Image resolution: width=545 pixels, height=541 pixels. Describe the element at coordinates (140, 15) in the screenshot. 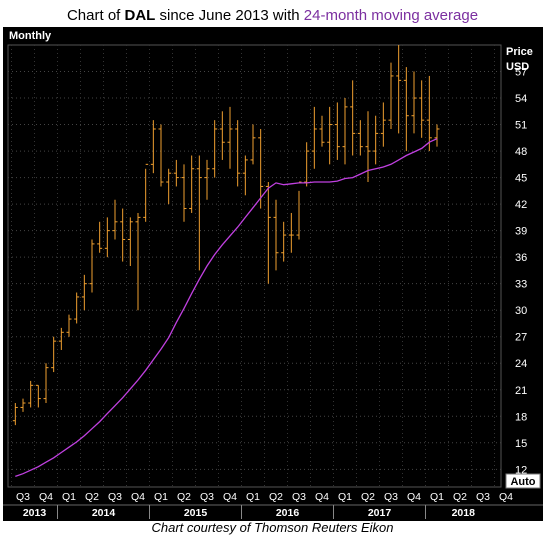

I see `title-ticker: DAL` at that location.